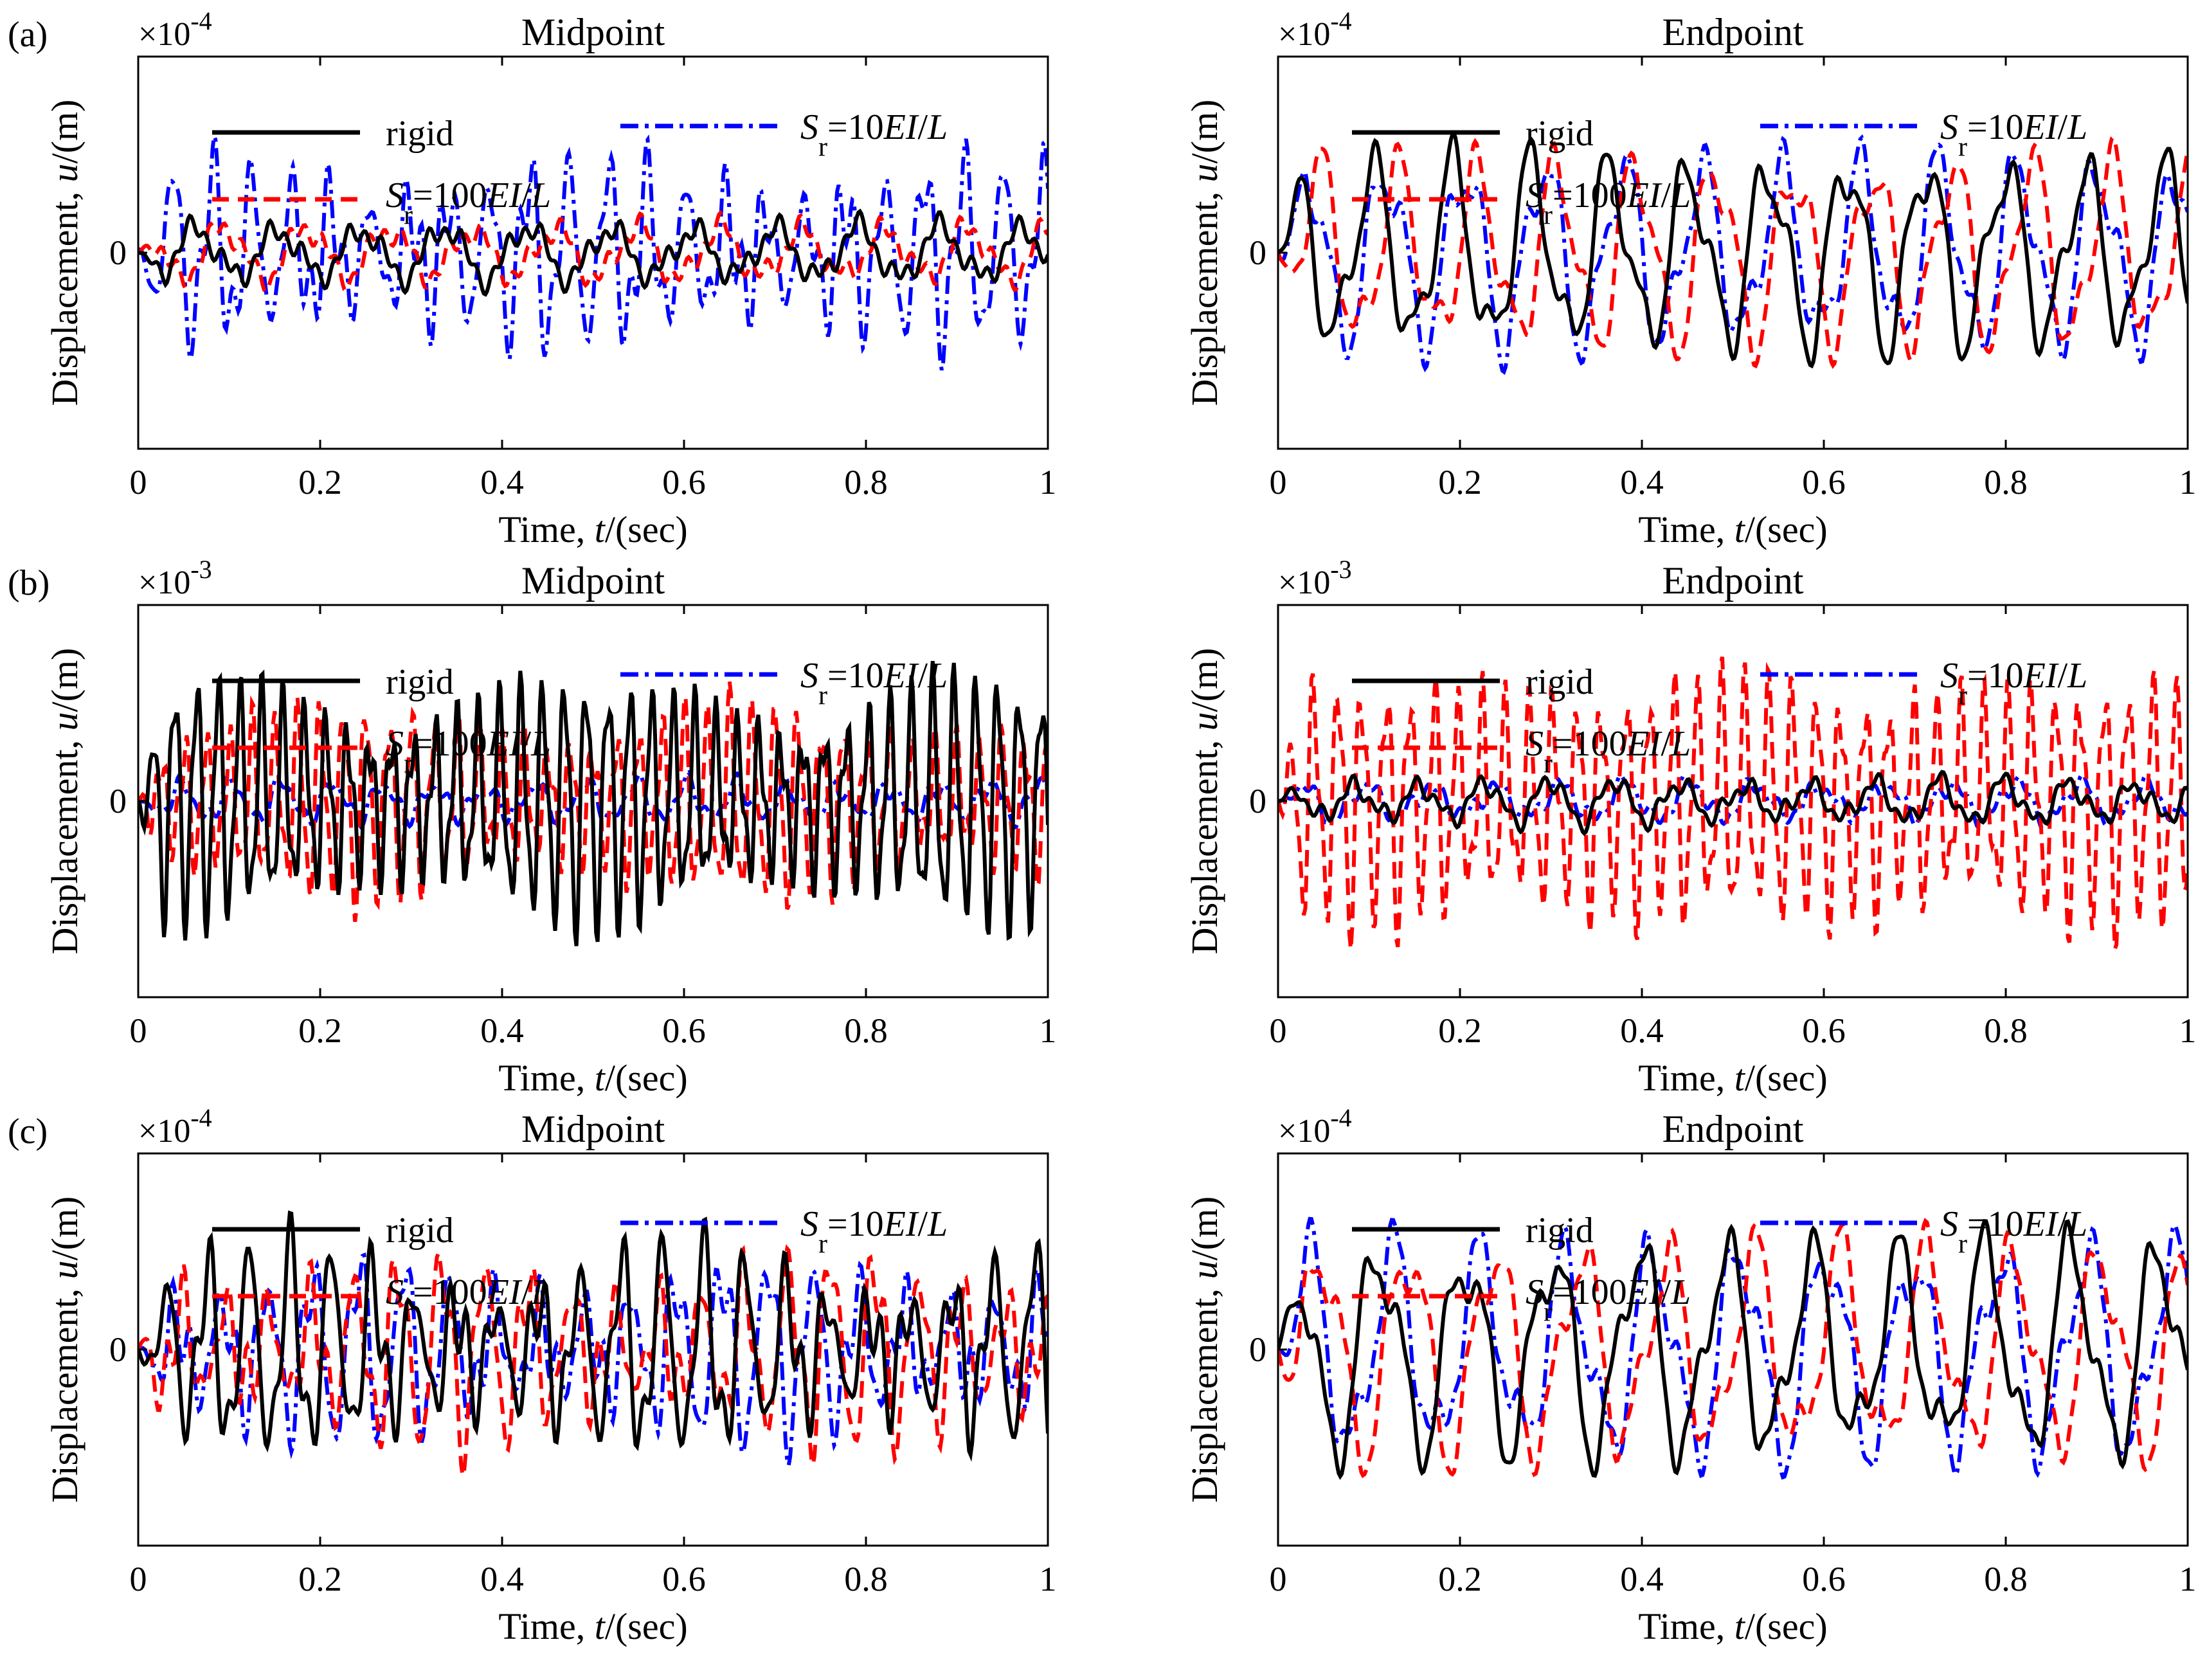  What do you see at coordinates (65, 253) in the screenshot?
I see `chart-1-ylabel: Displacement, u/(m)` at bounding box center [65, 253].